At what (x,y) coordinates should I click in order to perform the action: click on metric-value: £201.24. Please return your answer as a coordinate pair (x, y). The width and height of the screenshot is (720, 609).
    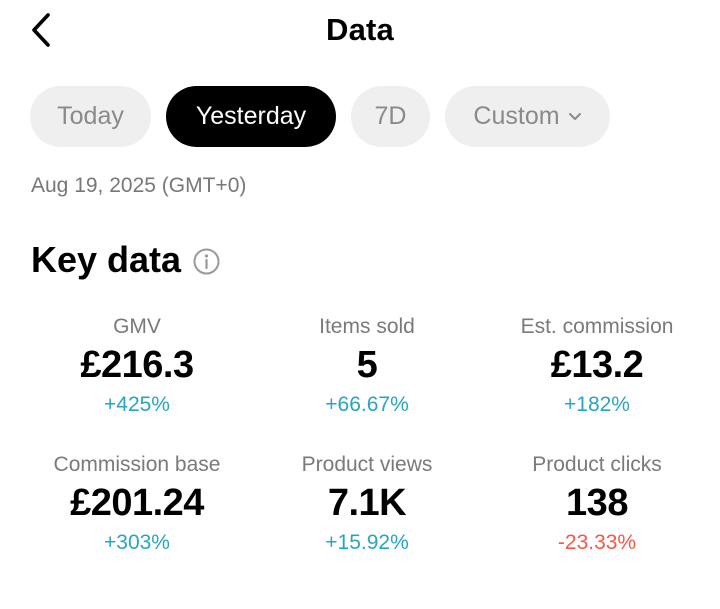
    Looking at the image, I should click on (137, 503).